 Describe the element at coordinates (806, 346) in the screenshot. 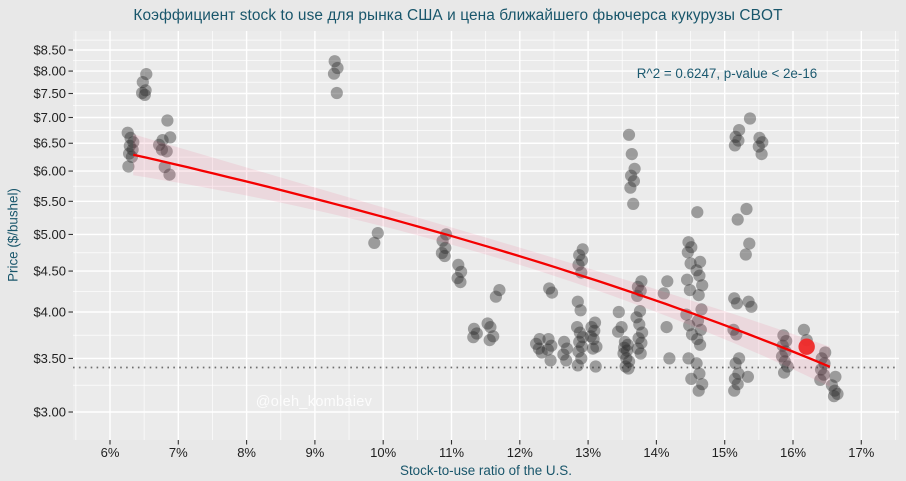

I see `highlight-point` at that location.